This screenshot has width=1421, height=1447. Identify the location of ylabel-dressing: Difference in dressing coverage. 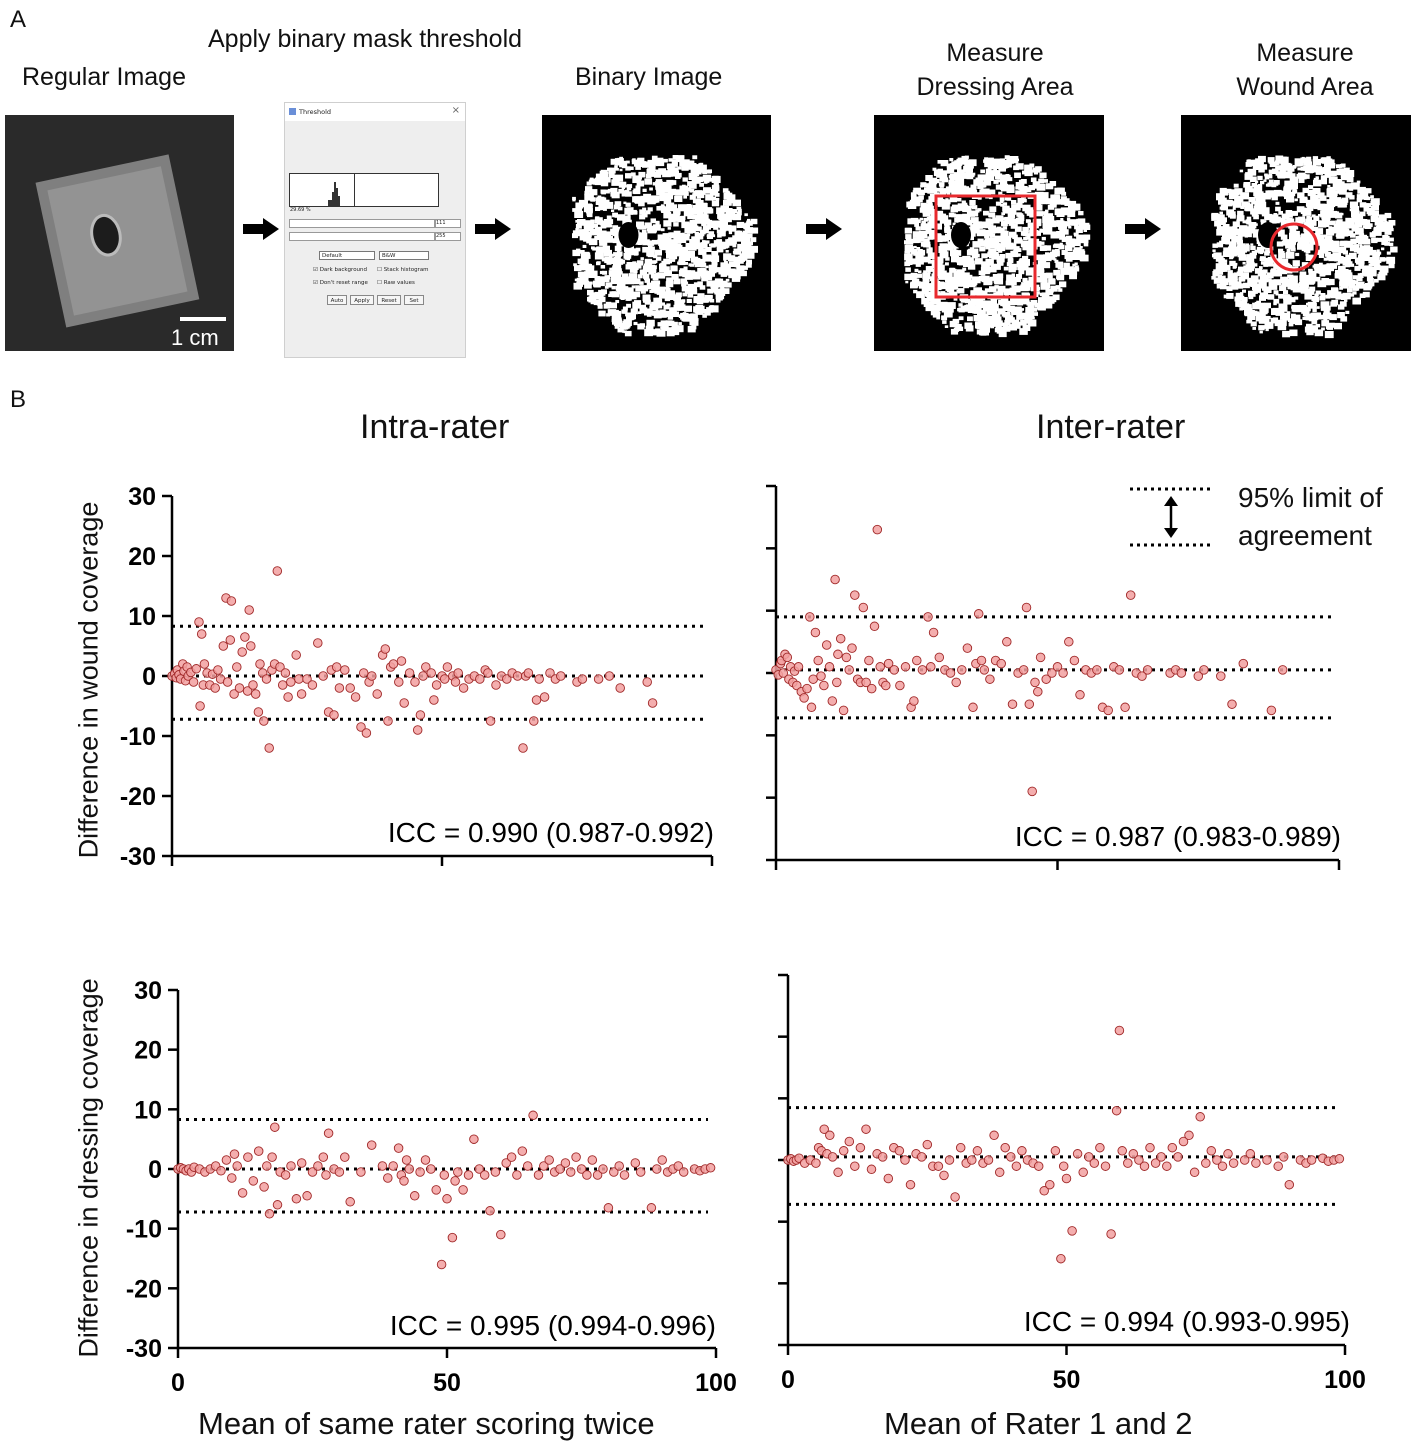
(88, 1168).